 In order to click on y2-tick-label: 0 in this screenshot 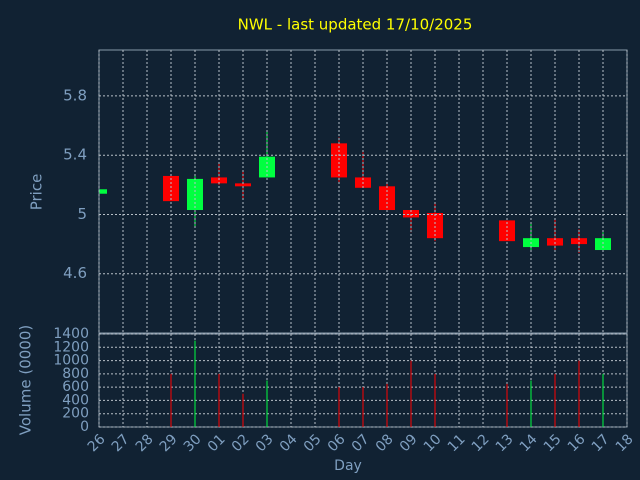, I will do `click(84, 427)`.